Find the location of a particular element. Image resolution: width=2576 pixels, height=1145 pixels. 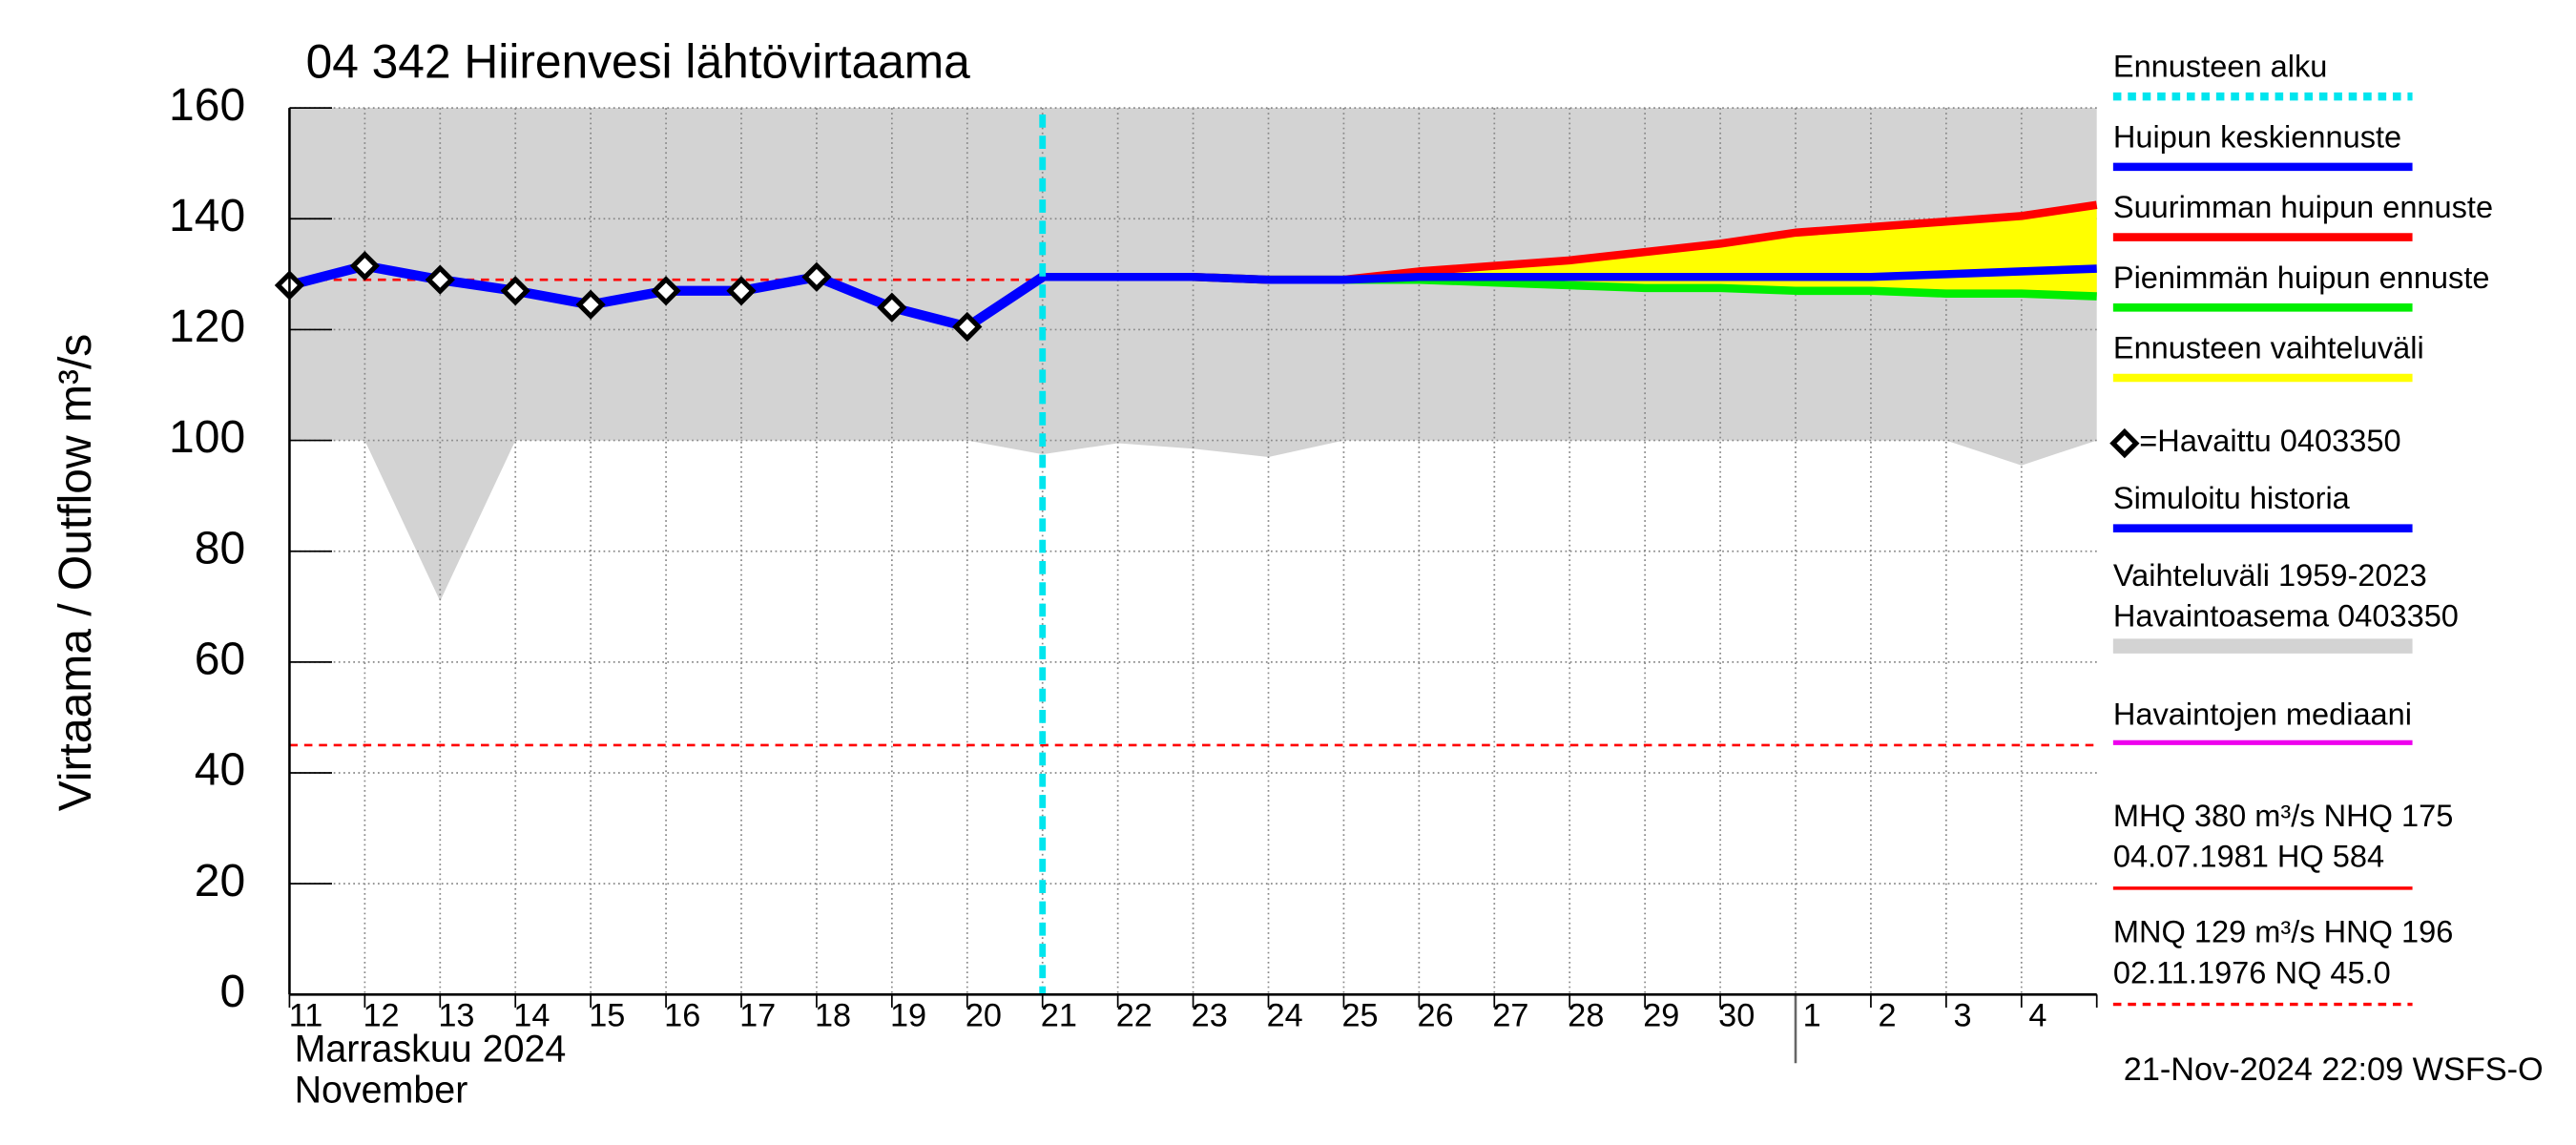

y-tick-label: 120 is located at coordinates (207, 327).